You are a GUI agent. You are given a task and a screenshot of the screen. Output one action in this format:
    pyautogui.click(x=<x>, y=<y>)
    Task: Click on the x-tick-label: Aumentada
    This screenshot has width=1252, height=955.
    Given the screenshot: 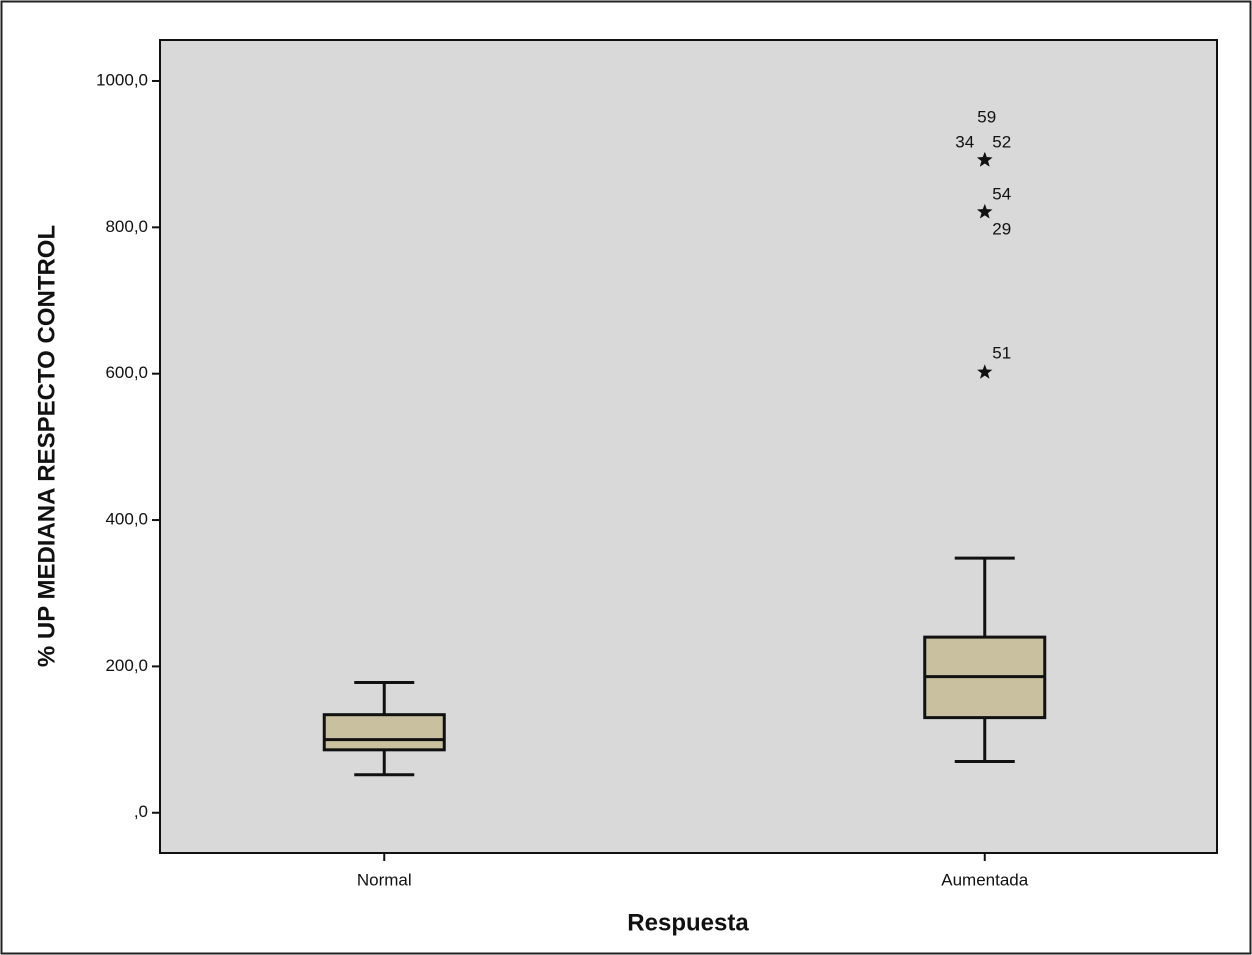 What is the action you would take?
    pyautogui.click(x=984, y=879)
    